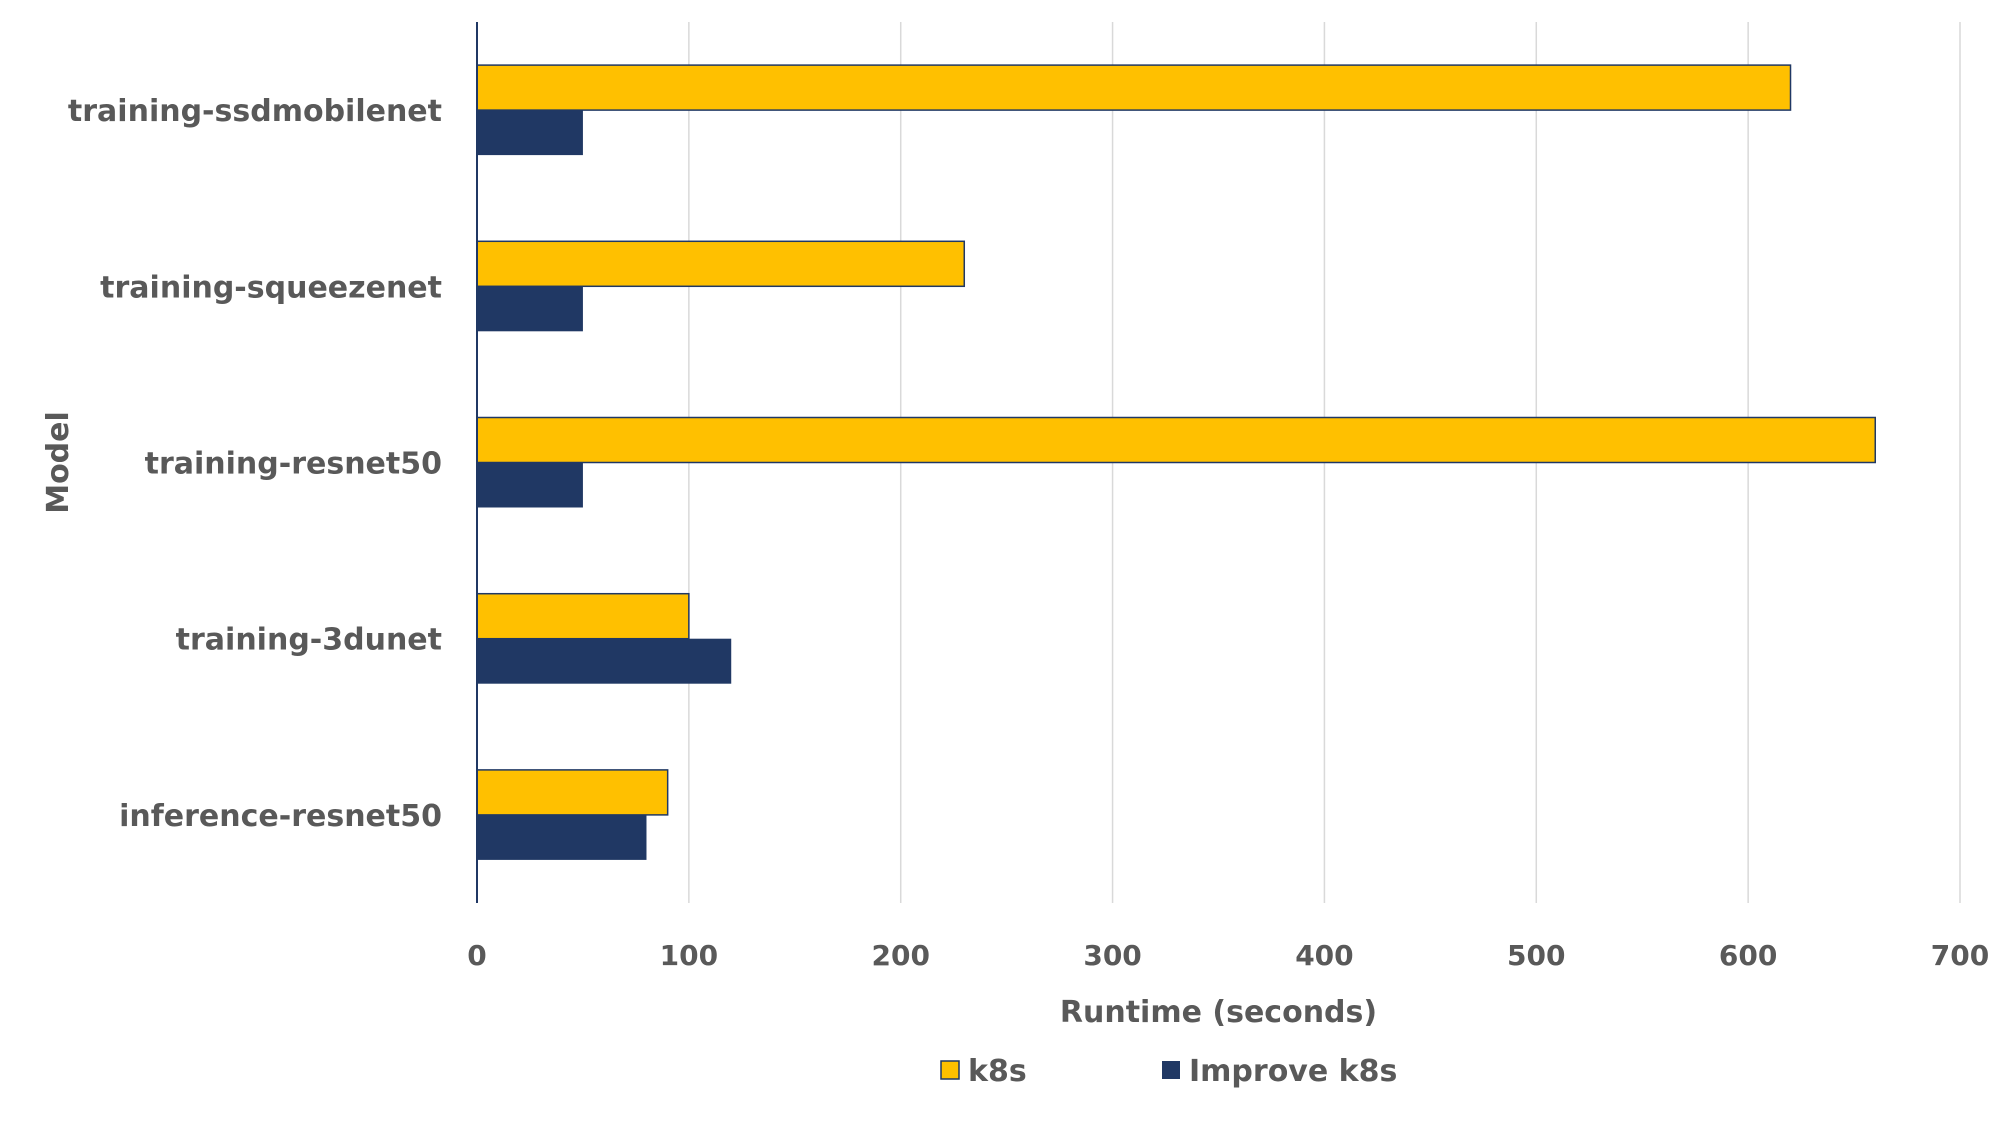 Image resolution: width=2000 pixels, height=1125 pixels. Describe the element at coordinates (950, 1070) in the screenshot. I see `legend-swatch-k8s` at that location.